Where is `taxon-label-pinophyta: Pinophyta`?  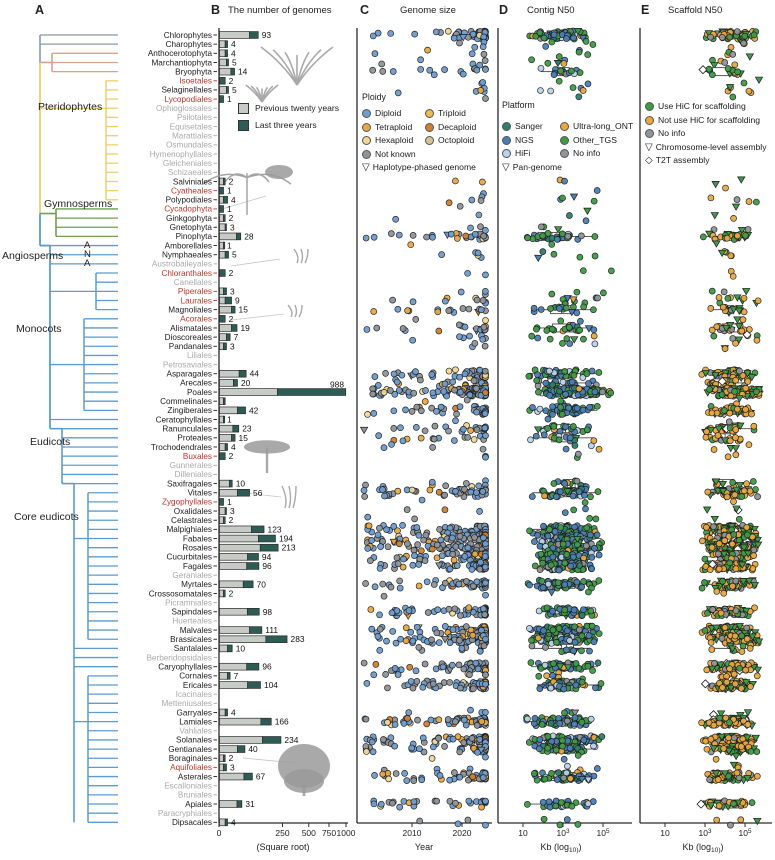
taxon-label-pinophyta: Pinophyta is located at coordinates (194, 236).